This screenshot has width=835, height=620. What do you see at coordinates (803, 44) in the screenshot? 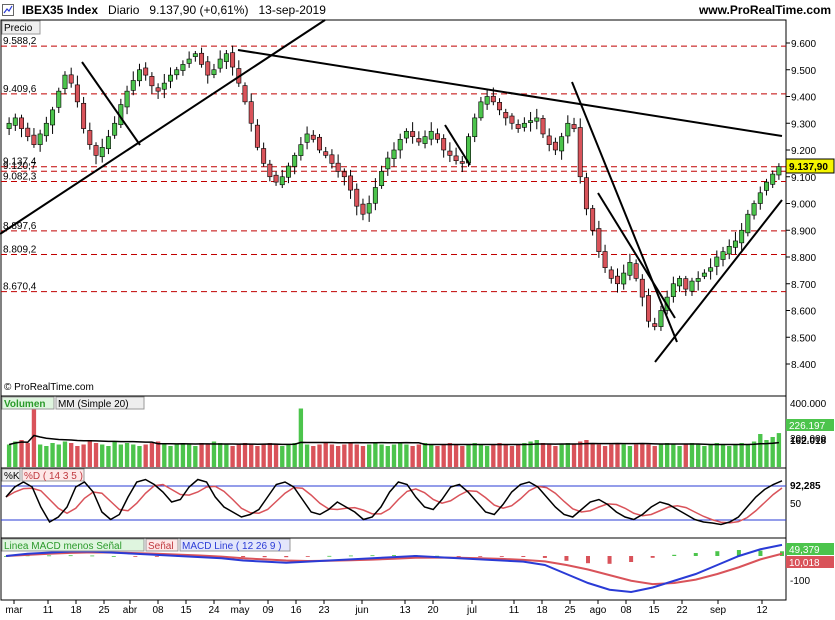
I see `price-tick-label: 9.600` at bounding box center [803, 44].